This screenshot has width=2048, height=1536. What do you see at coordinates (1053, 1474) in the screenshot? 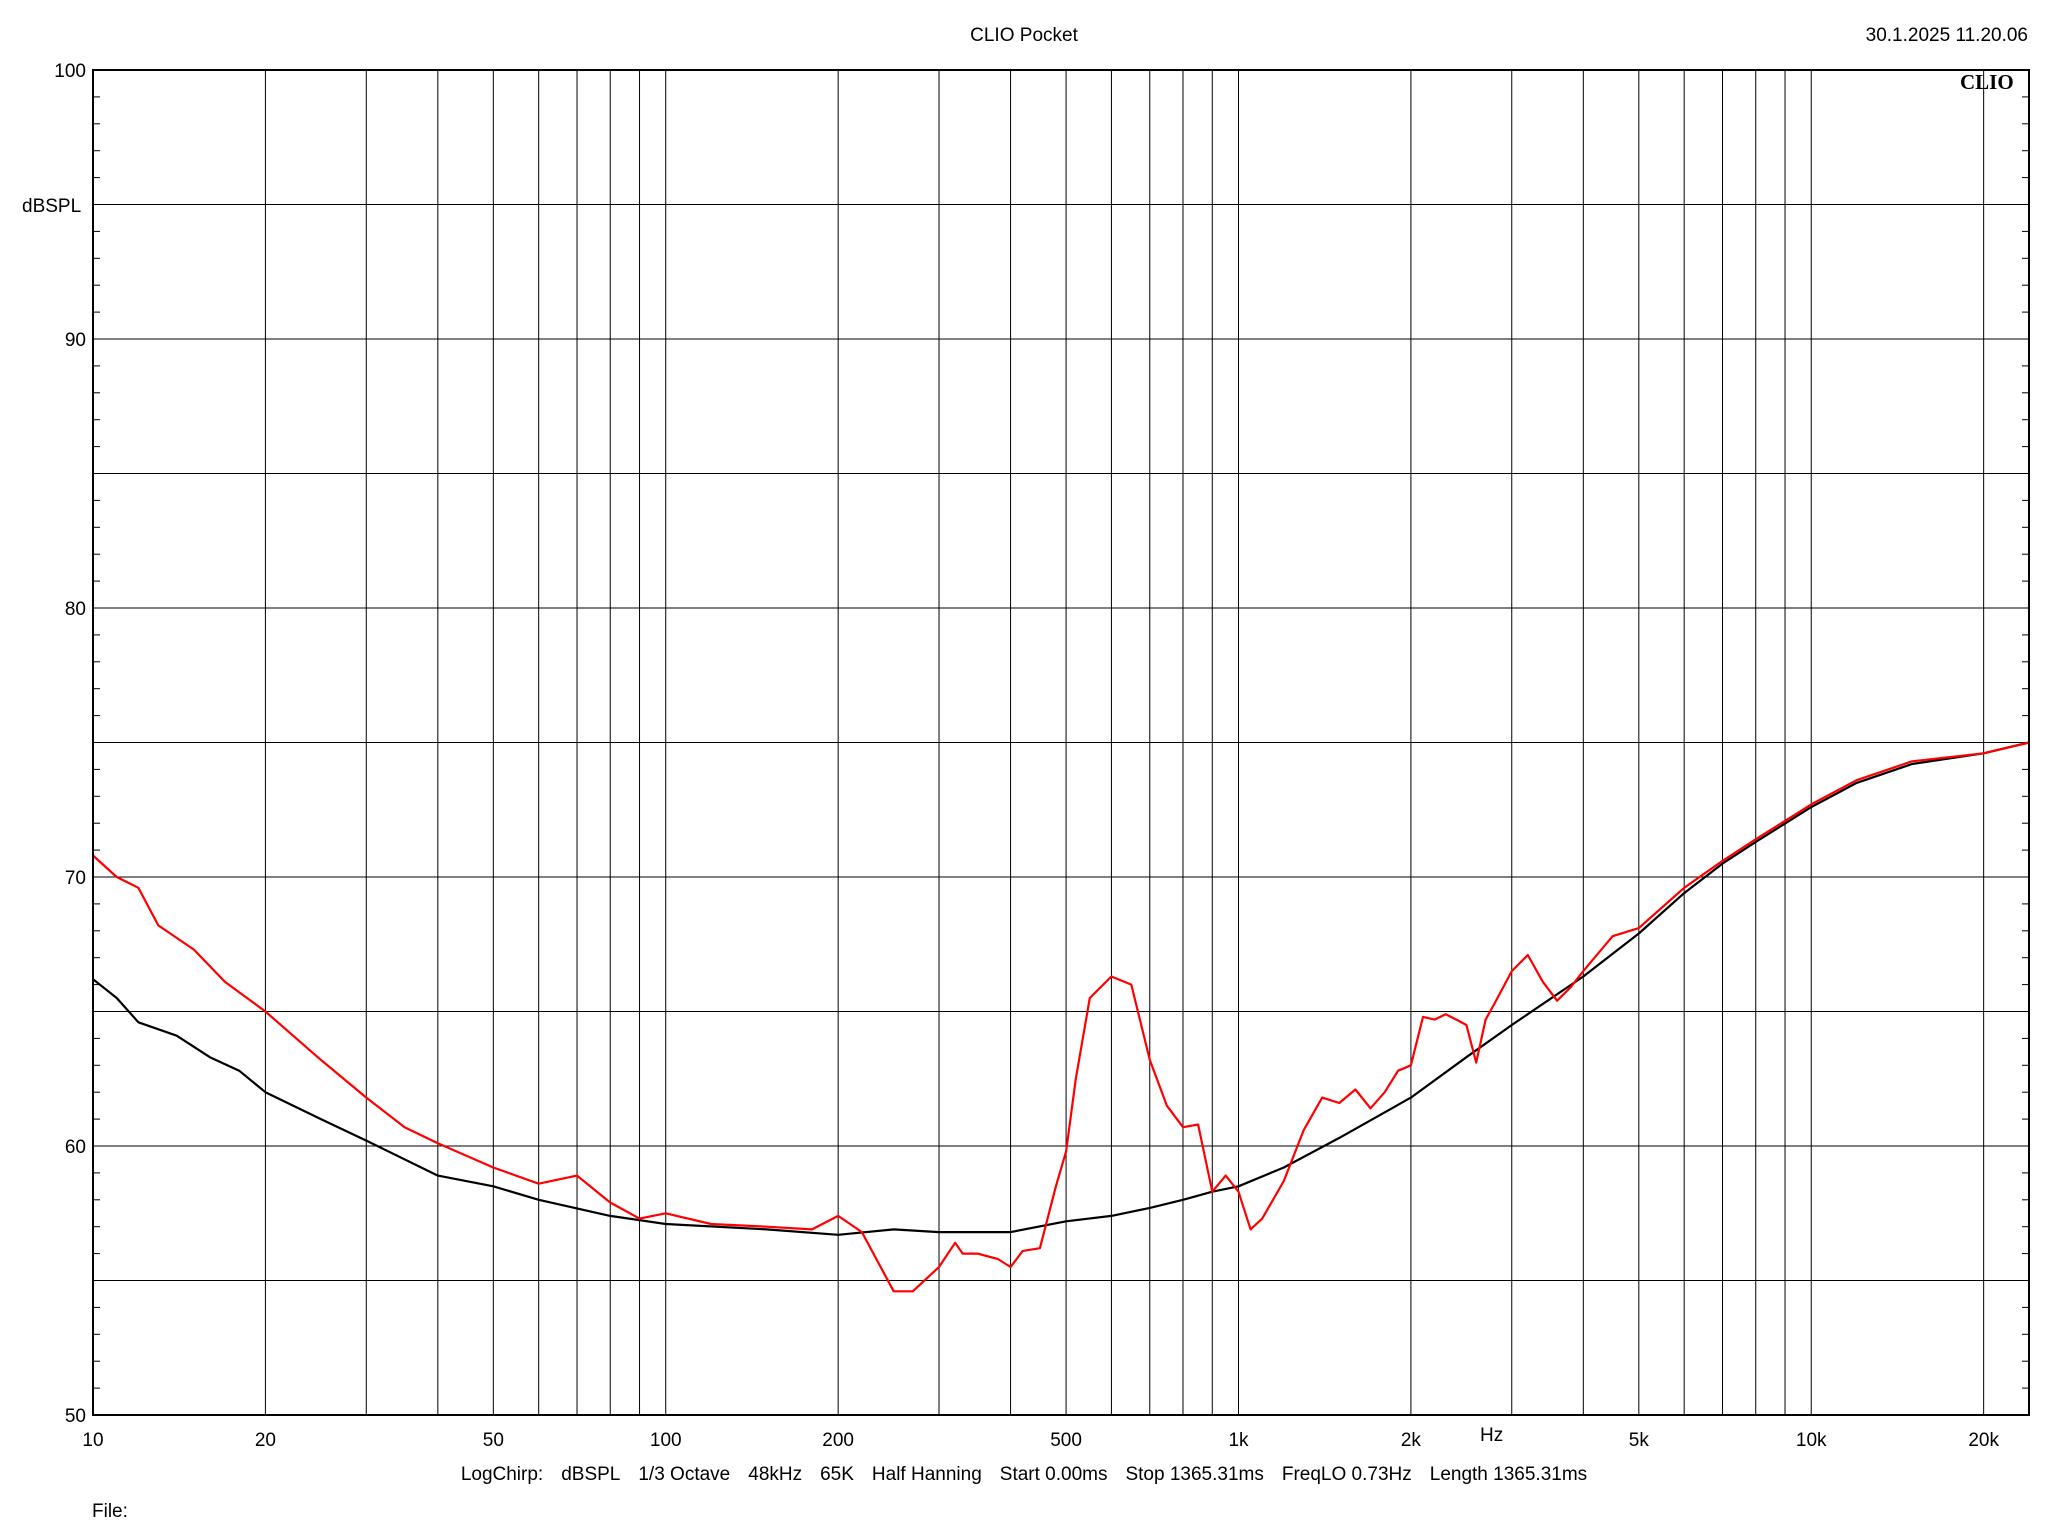
I see `setting-start: Start 0.00ms` at bounding box center [1053, 1474].